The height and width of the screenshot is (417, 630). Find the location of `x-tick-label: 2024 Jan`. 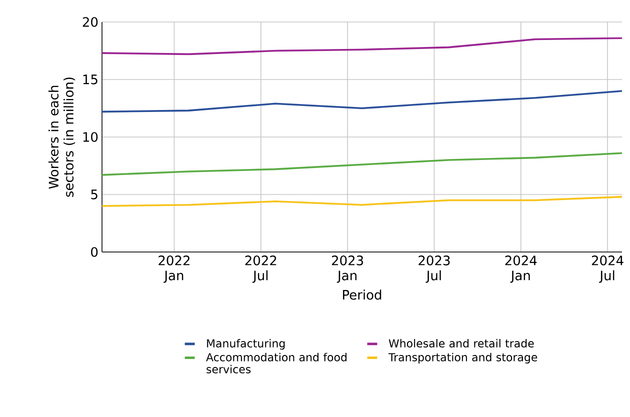

x-tick-label: 2024 Jan is located at coordinates (521, 269).